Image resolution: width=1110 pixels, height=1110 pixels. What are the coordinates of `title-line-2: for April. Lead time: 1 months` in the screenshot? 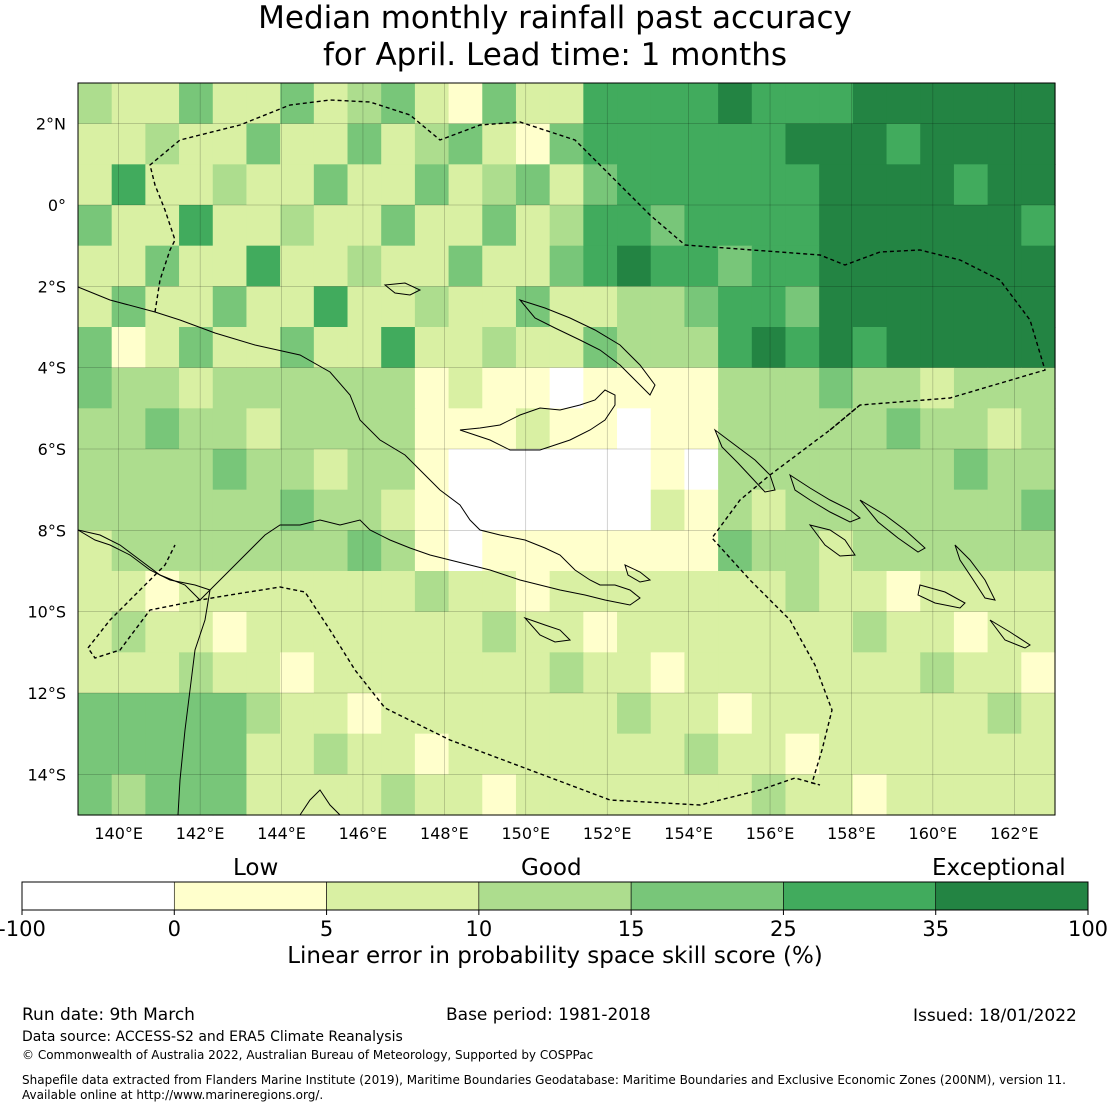 It's located at (555, 55).